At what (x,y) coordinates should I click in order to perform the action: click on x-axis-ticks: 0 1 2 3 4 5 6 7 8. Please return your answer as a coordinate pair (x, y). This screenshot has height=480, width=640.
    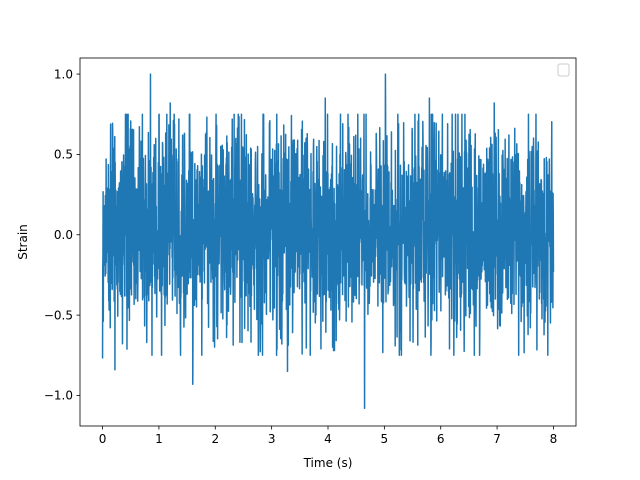
    Looking at the image, I should click on (328, 436).